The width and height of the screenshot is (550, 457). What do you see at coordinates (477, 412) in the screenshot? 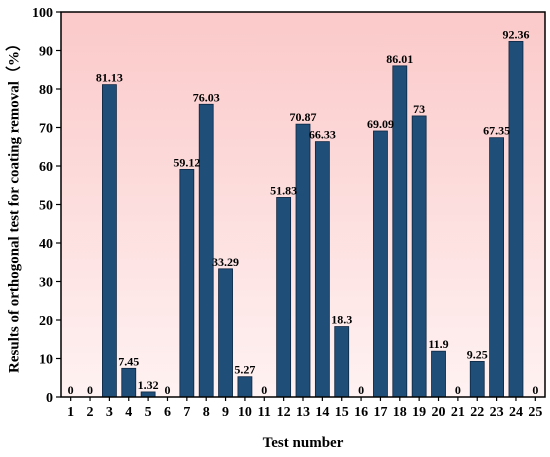
I see `x-tick-label-22: 22` at bounding box center [477, 412].